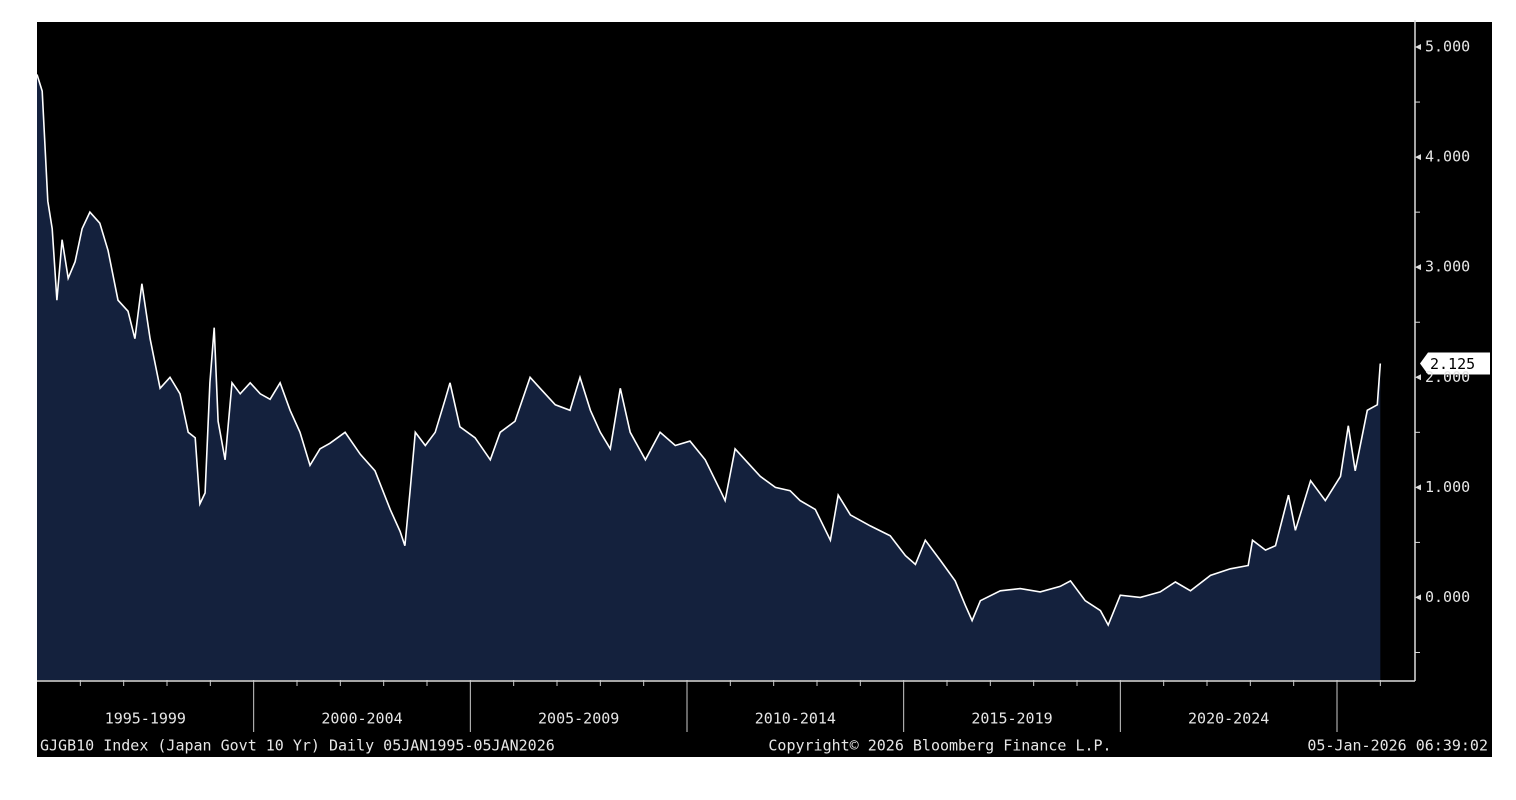 The width and height of the screenshot is (1516, 800). What do you see at coordinates (1397, 746) in the screenshot?
I see `footer-right: 05-Jan-2026 06:39:02` at bounding box center [1397, 746].